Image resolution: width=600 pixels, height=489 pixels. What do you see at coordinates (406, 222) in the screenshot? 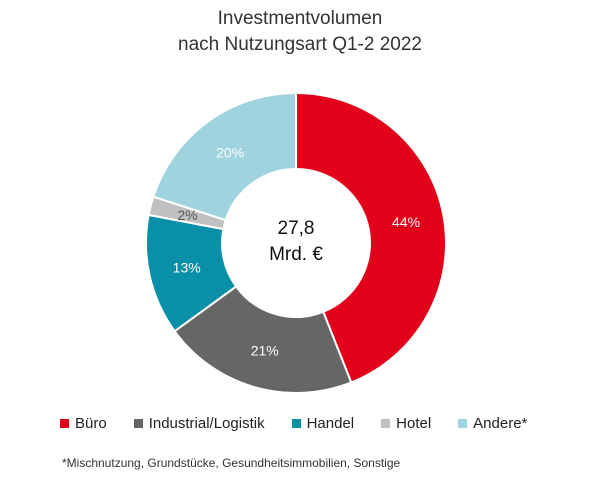
I see `slice-value-label-1: 44%` at bounding box center [406, 222].